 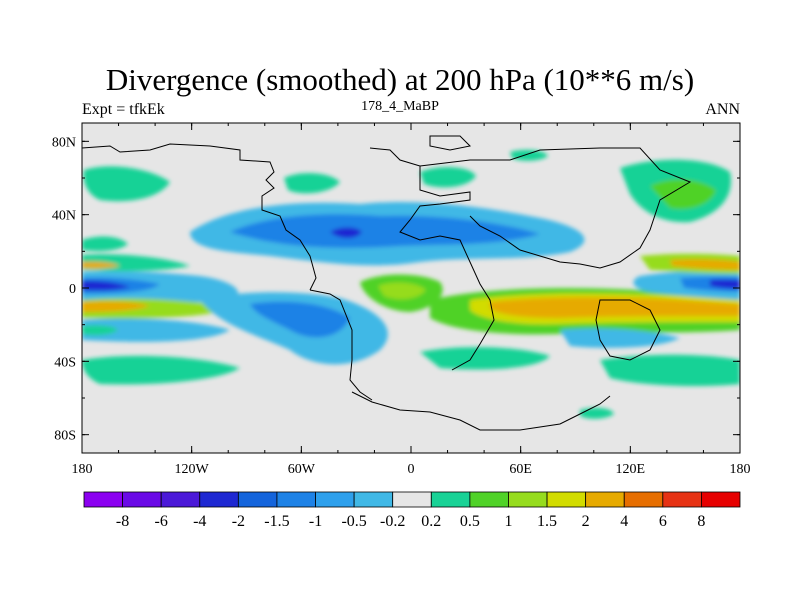 What do you see at coordinates (701, 521) in the screenshot?
I see `colorbar-label: 8` at bounding box center [701, 521].